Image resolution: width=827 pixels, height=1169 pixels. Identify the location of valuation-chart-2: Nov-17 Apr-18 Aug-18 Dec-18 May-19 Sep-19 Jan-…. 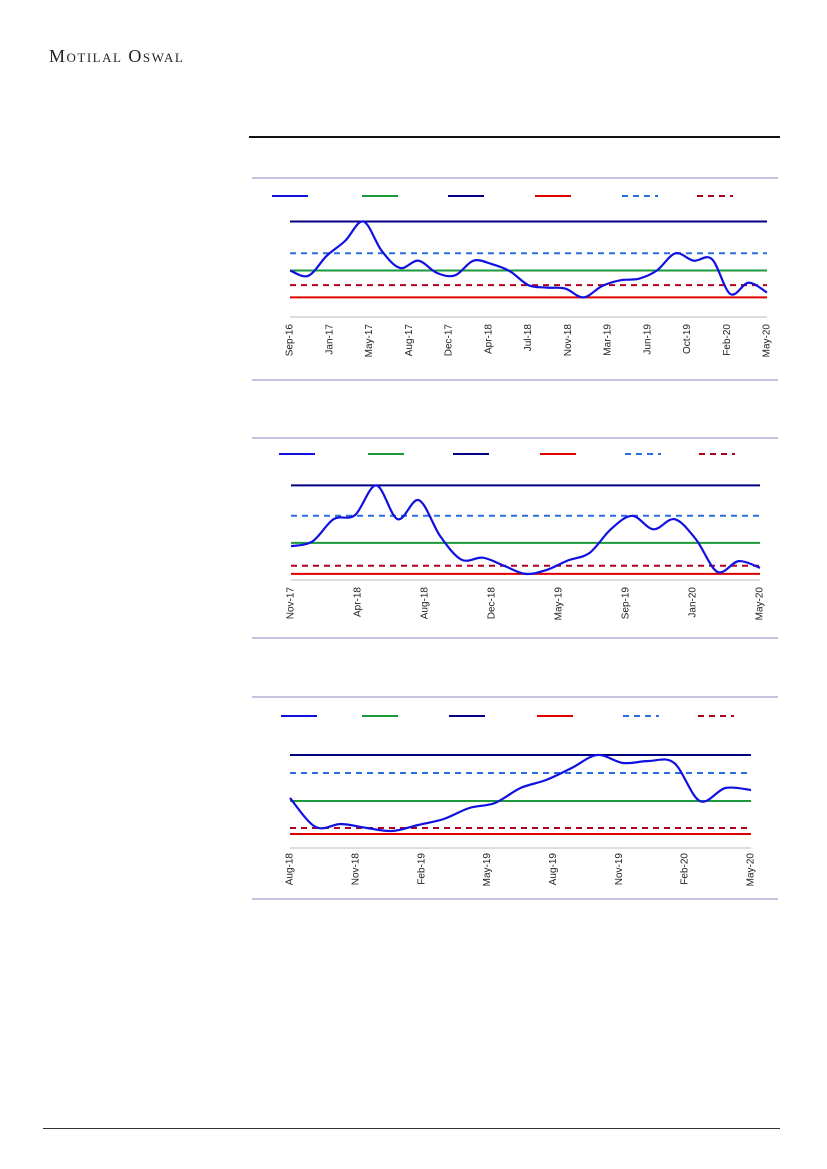
(515, 538).